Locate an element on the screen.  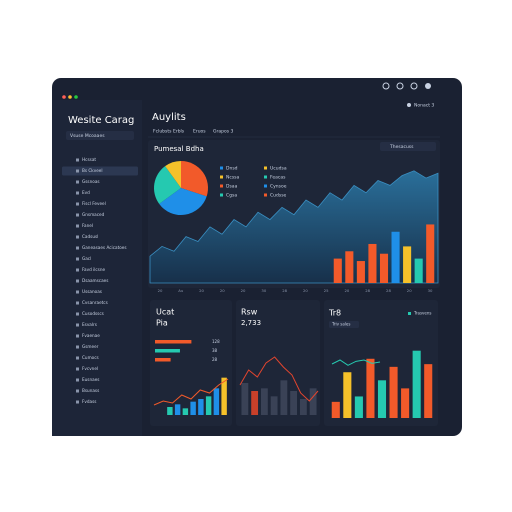
sidebar-item: Fvcvnel is located at coordinates (90, 368).